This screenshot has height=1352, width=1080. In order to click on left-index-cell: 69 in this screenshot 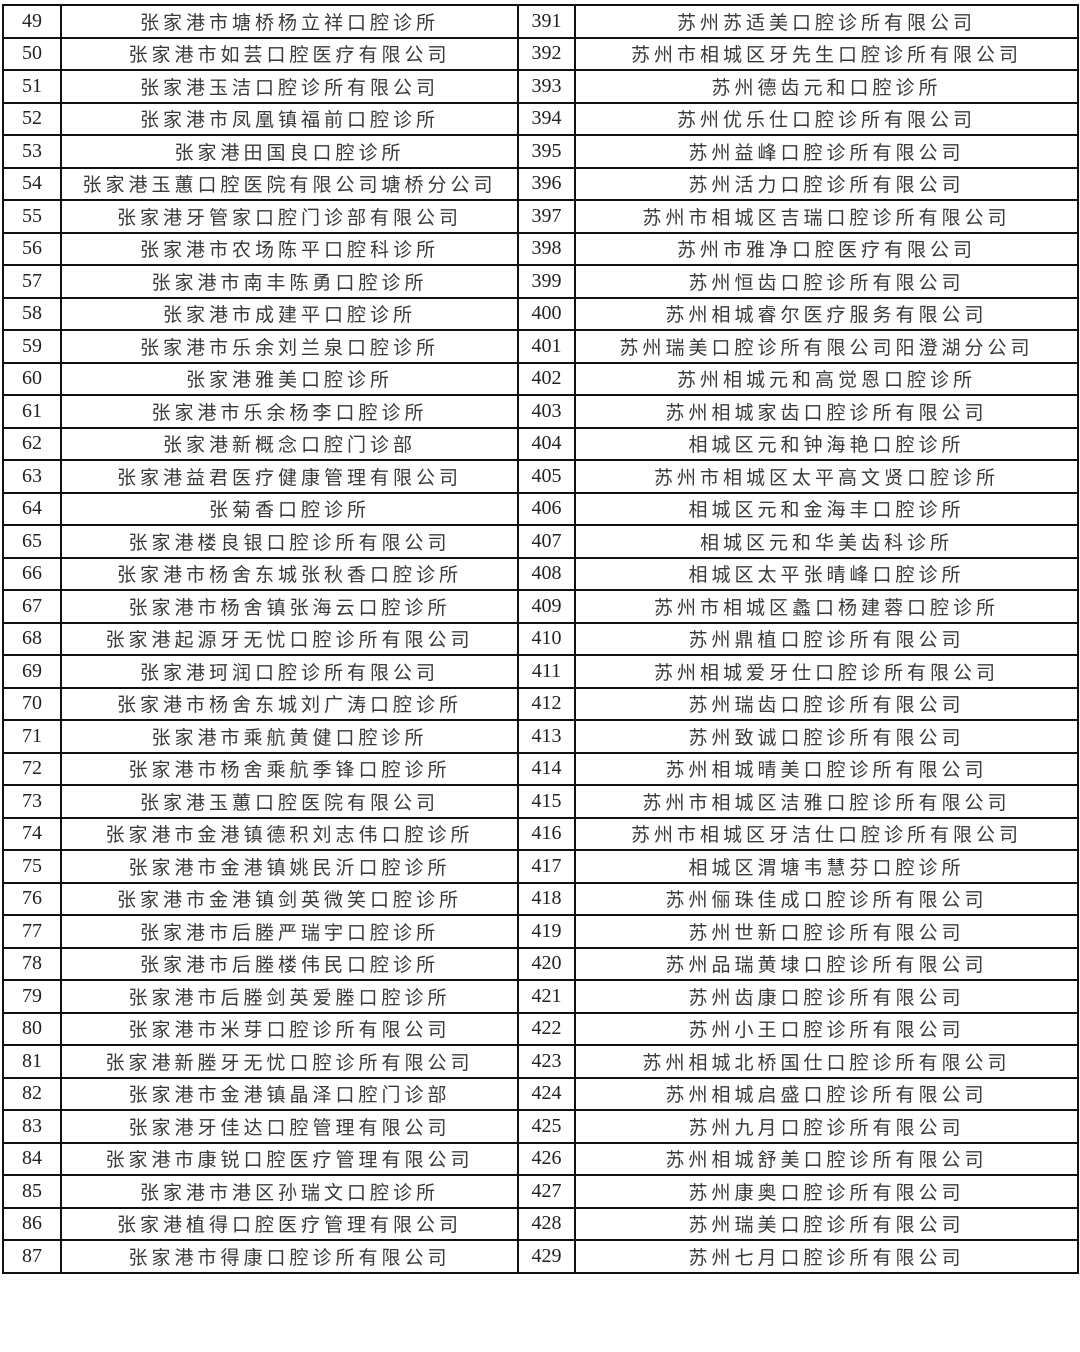, I will do `click(32, 671)`.